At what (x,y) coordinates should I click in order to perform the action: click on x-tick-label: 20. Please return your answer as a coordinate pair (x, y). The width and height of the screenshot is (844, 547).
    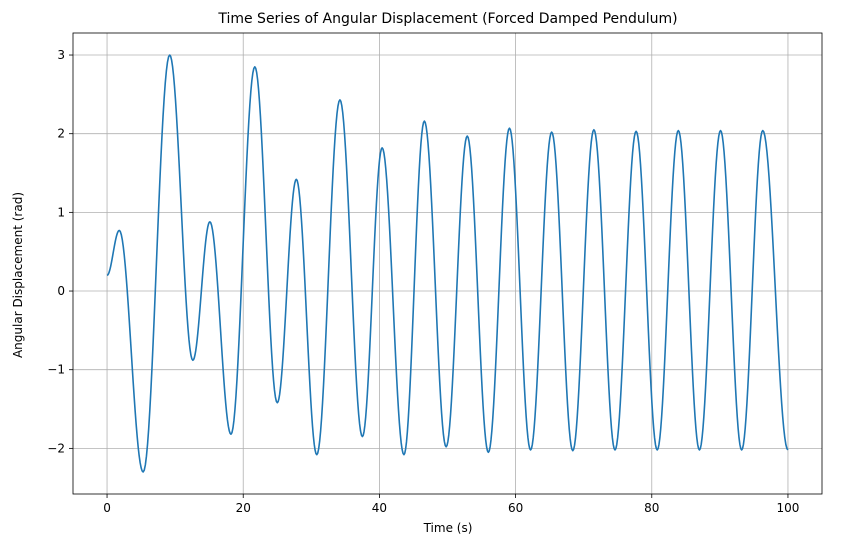
    Looking at the image, I should click on (243, 508).